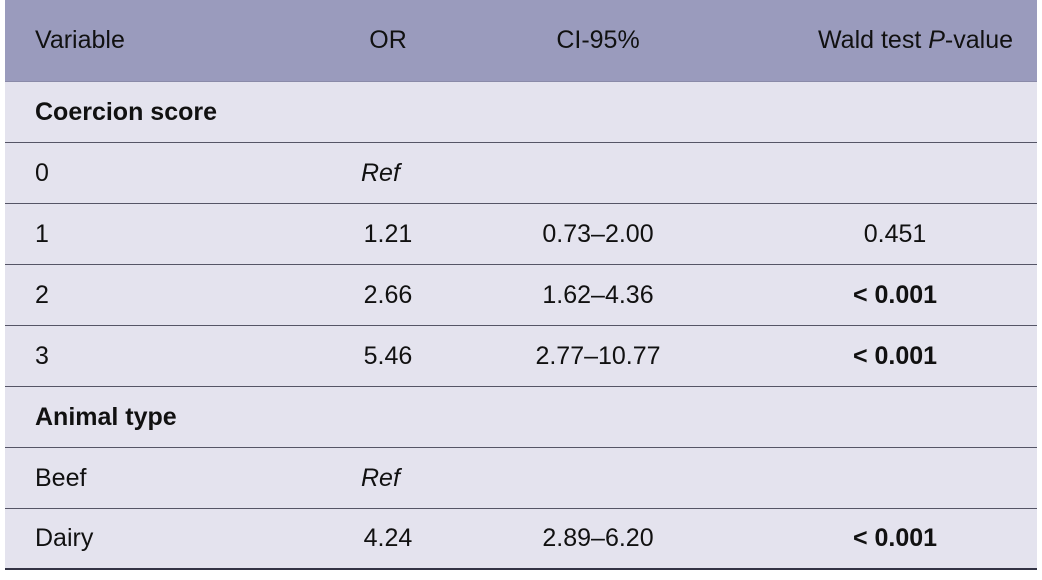 This screenshot has height=580, width=1042. Describe the element at coordinates (936, 40) in the screenshot. I see `header-p-italic: P` at that location.